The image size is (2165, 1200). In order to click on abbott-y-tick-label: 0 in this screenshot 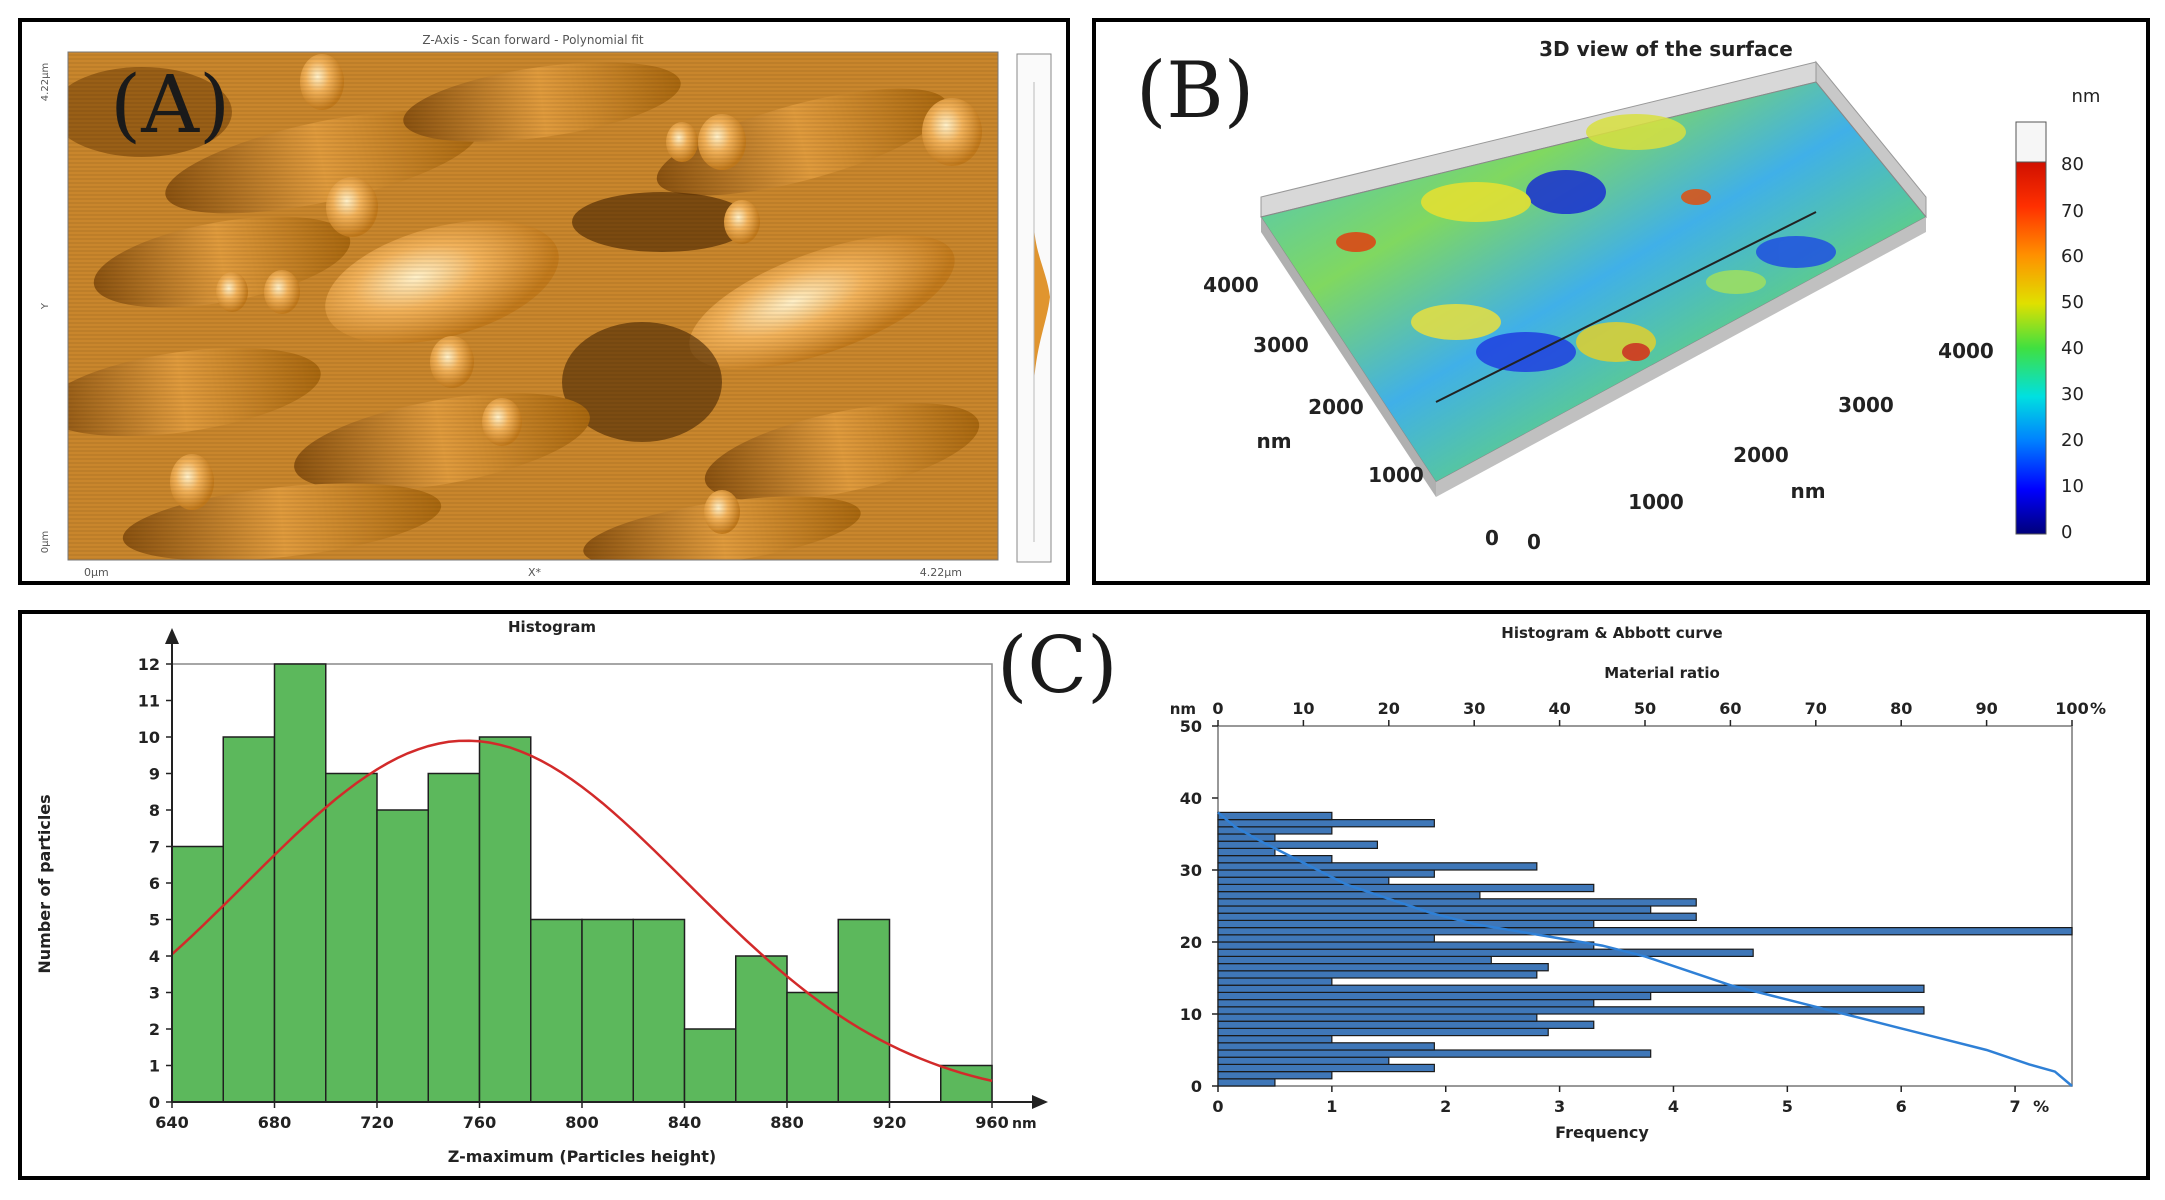, I will do `click(1196, 1086)`.